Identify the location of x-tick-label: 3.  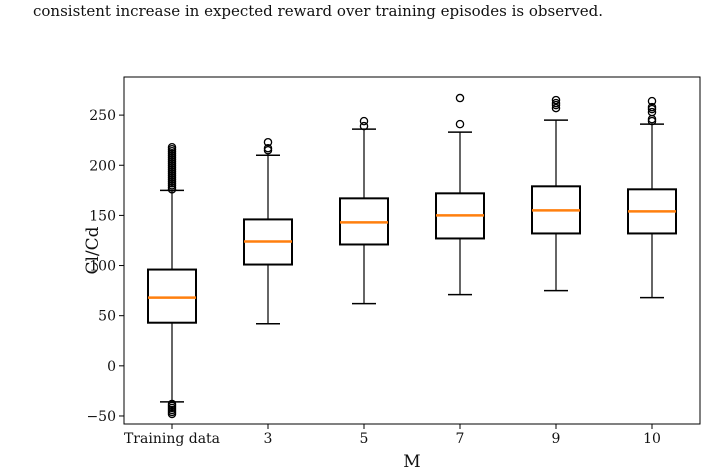
(268, 439).